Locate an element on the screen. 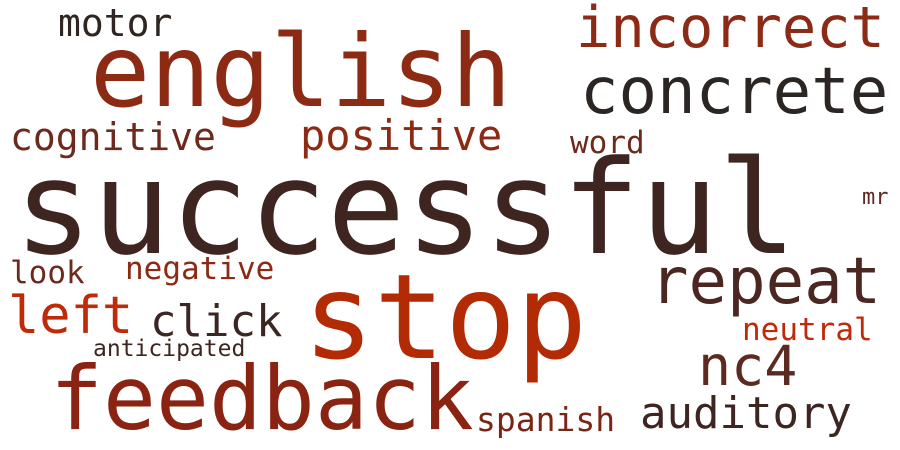  word-feedback: feedback is located at coordinates (262, 398).